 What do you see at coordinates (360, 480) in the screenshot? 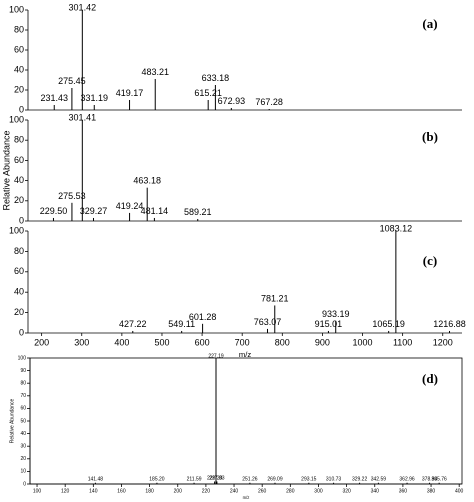
I see `peak-label: 329.22` at bounding box center [360, 480].